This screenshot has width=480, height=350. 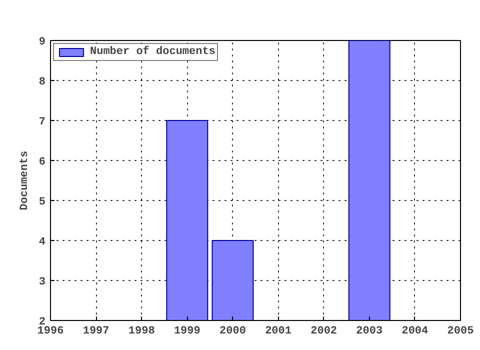 I want to click on x-tick-label: 2003, so click(x=369, y=332).